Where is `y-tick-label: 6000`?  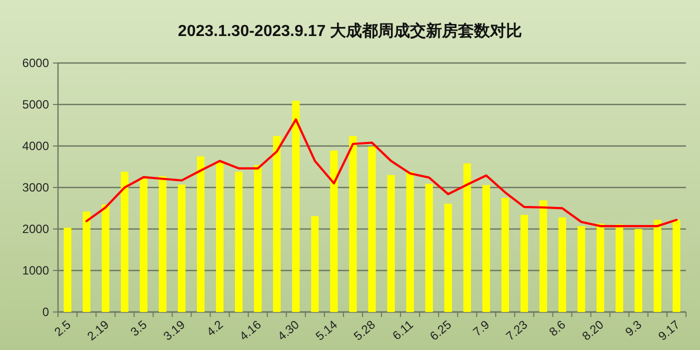
y-tick-label: 6000 is located at coordinates (36, 63).